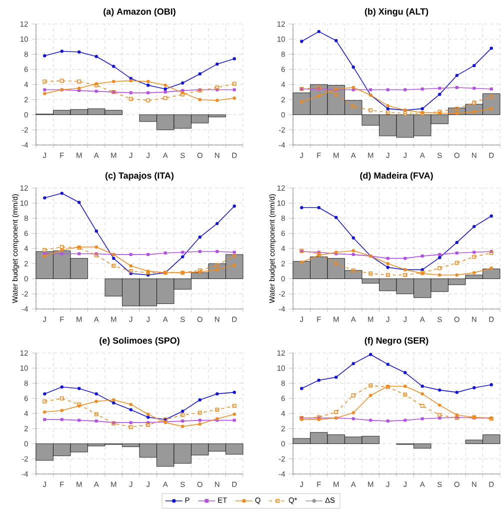  What do you see at coordinates (140, 176) in the screenshot?
I see `chart-title: (c) Tapajos (ITA)` at bounding box center [140, 176].